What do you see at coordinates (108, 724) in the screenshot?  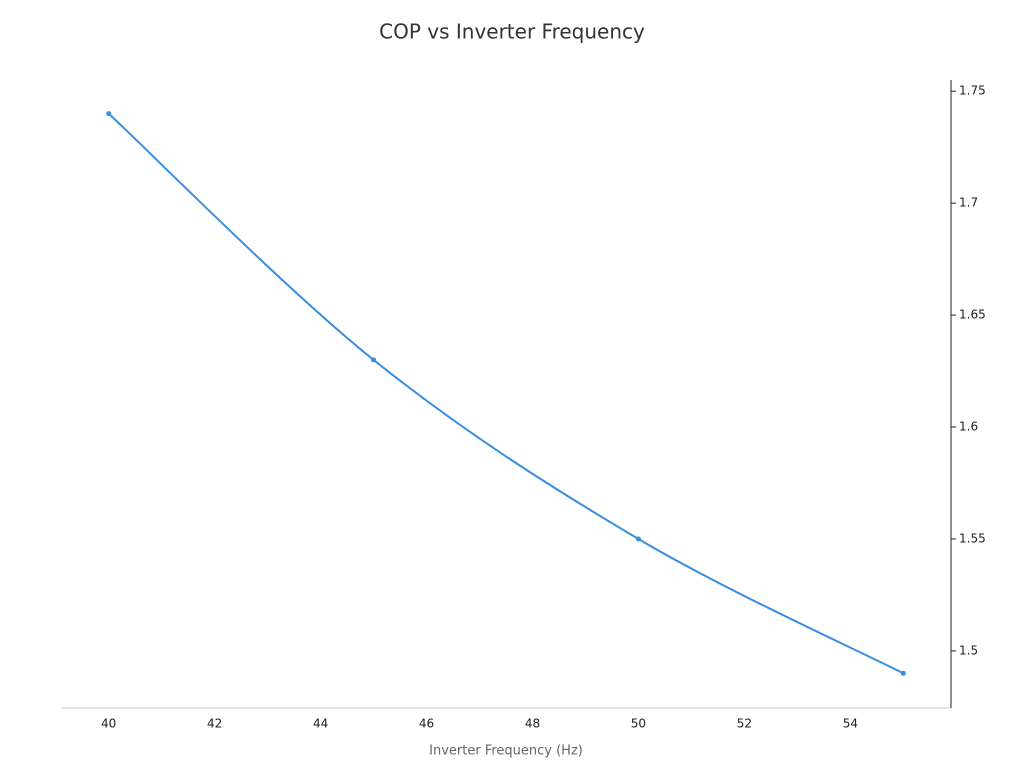 I see `x-tick-label: 40` at bounding box center [108, 724].